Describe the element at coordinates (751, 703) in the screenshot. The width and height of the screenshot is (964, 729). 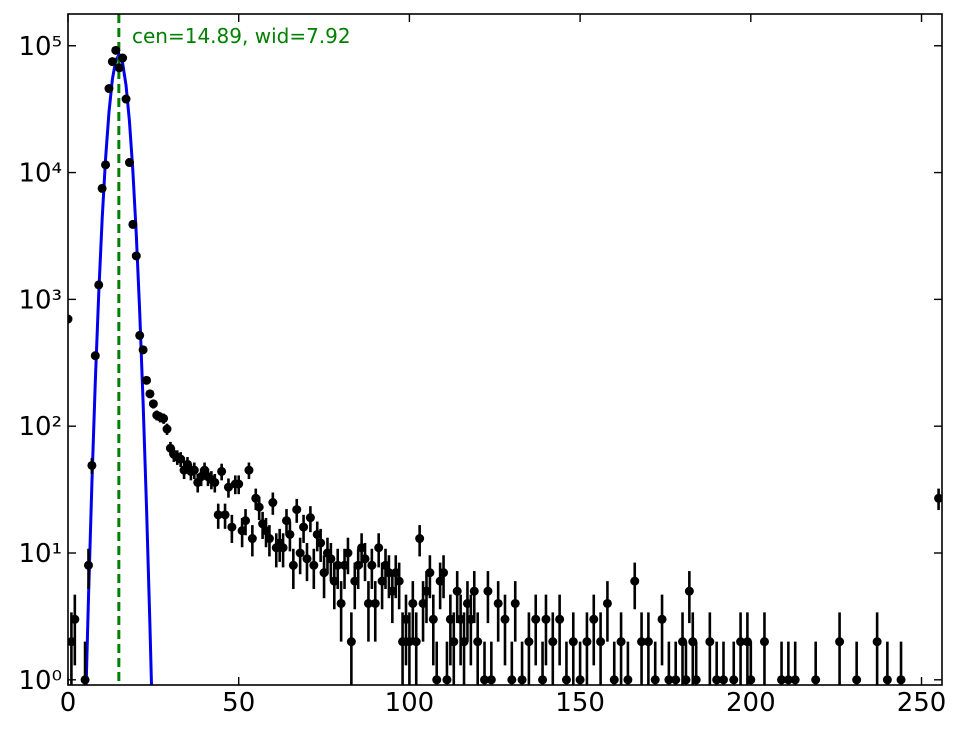
I see `x-tick-label: 200` at that location.